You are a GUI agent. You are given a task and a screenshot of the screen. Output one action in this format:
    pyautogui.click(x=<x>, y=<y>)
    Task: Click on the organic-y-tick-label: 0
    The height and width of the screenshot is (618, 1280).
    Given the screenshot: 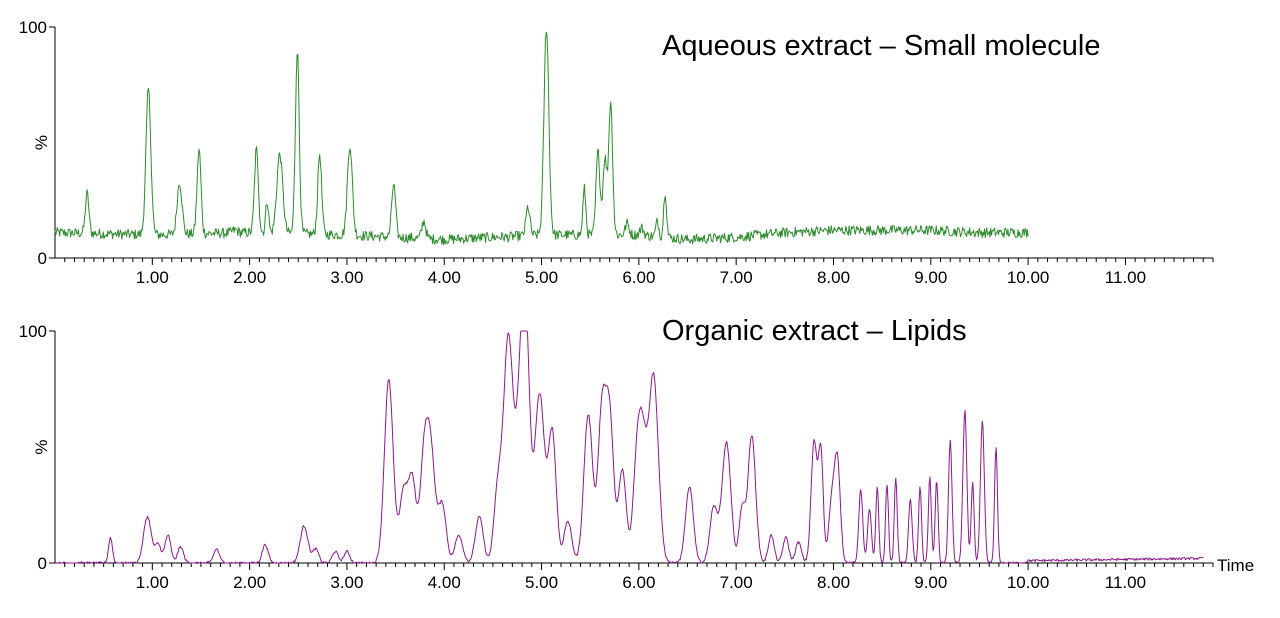 What is the action you would take?
    pyautogui.click(x=42, y=563)
    